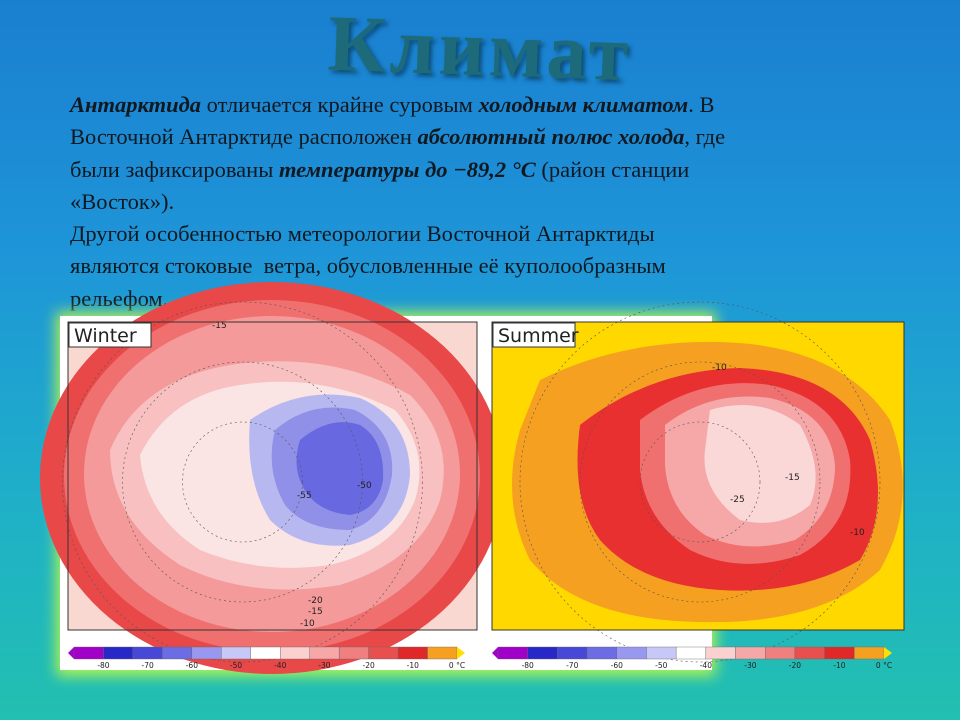  Describe the element at coordinates (551, 137) in the screenshot. I see `emphasized-text: абсолютный полюс холода` at that location.